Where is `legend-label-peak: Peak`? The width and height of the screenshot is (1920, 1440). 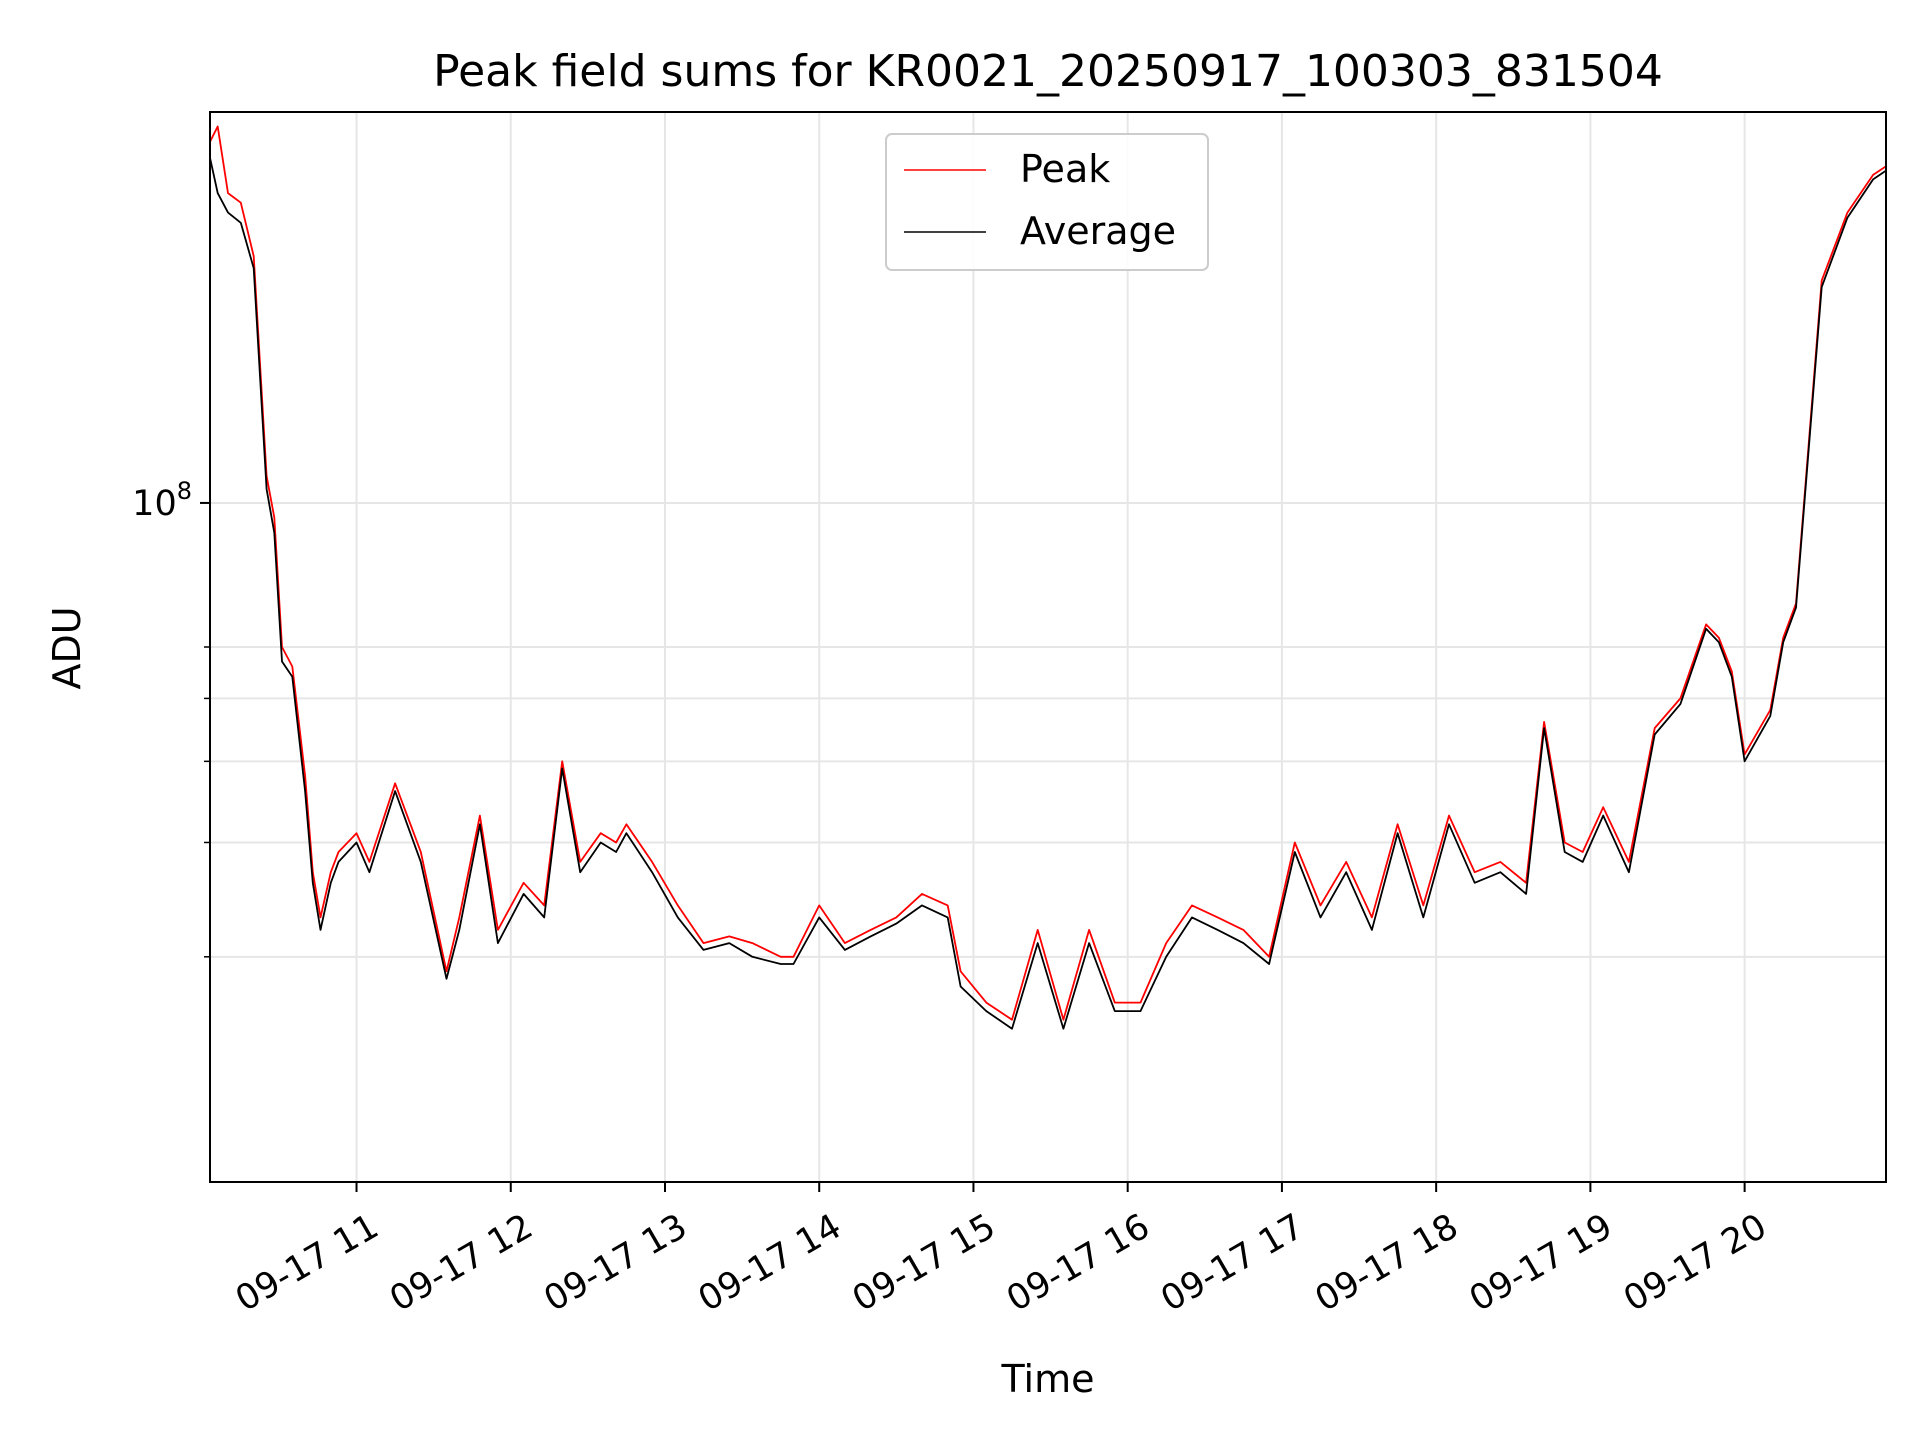
legend-label-peak: Peak is located at coordinates (1065, 169).